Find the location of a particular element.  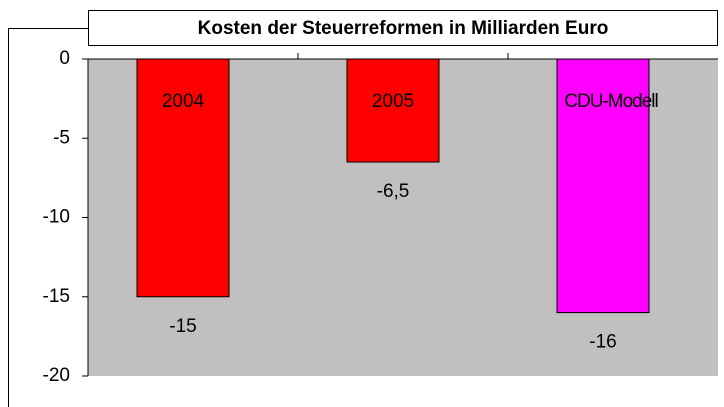

y-tick-label: -5 is located at coordinates (61, 137).